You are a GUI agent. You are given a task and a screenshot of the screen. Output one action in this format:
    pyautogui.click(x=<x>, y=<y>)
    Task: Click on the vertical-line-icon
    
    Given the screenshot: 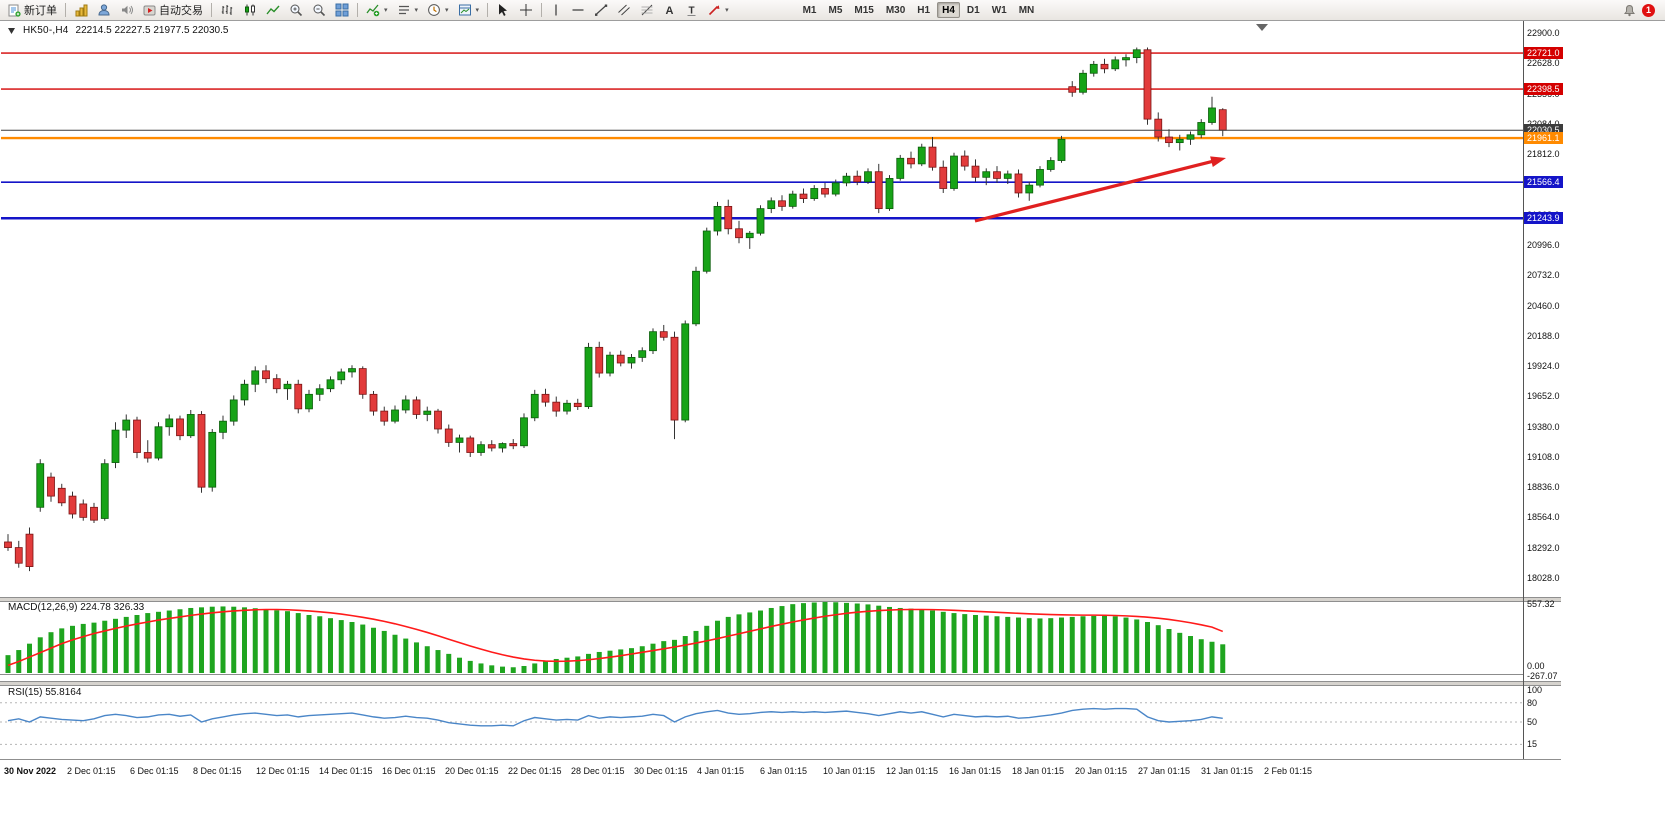 What is the action you would take?
    pyautogui.click(x=556, y=10)
    